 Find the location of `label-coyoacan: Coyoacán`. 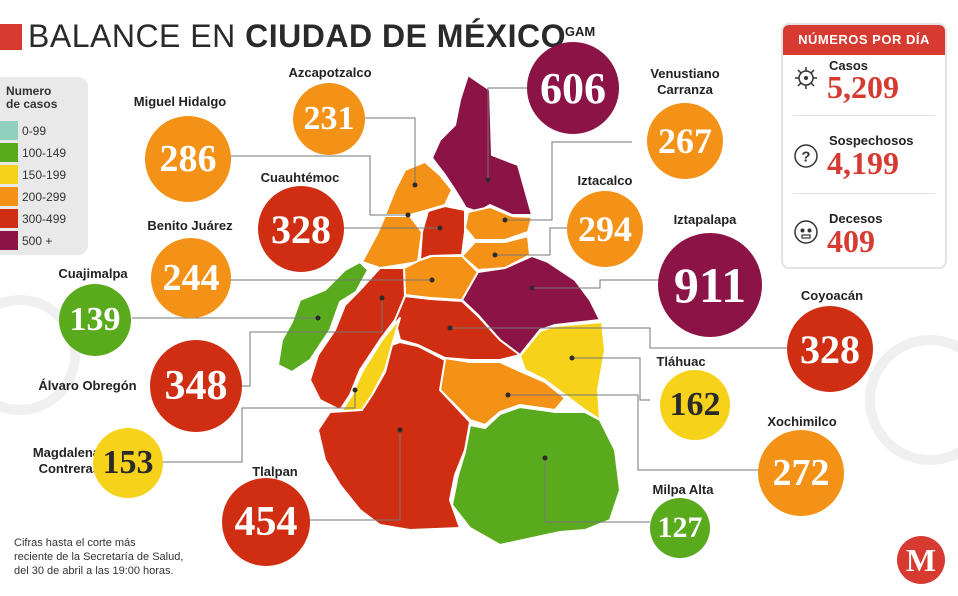

label-coyoacan: Coyoacán is located at coordinates (832, 295).